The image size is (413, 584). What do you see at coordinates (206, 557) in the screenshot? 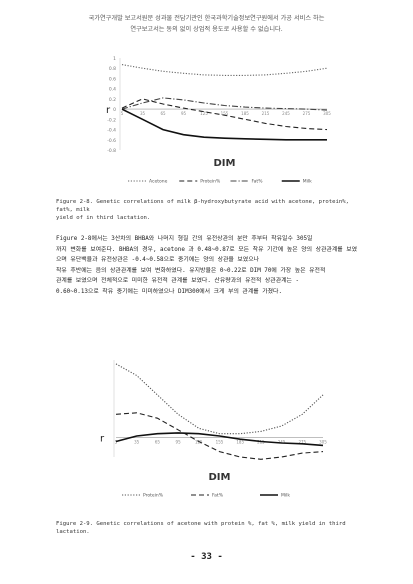
I see `page-number: - 33 -` at bounding box center [206, 557].